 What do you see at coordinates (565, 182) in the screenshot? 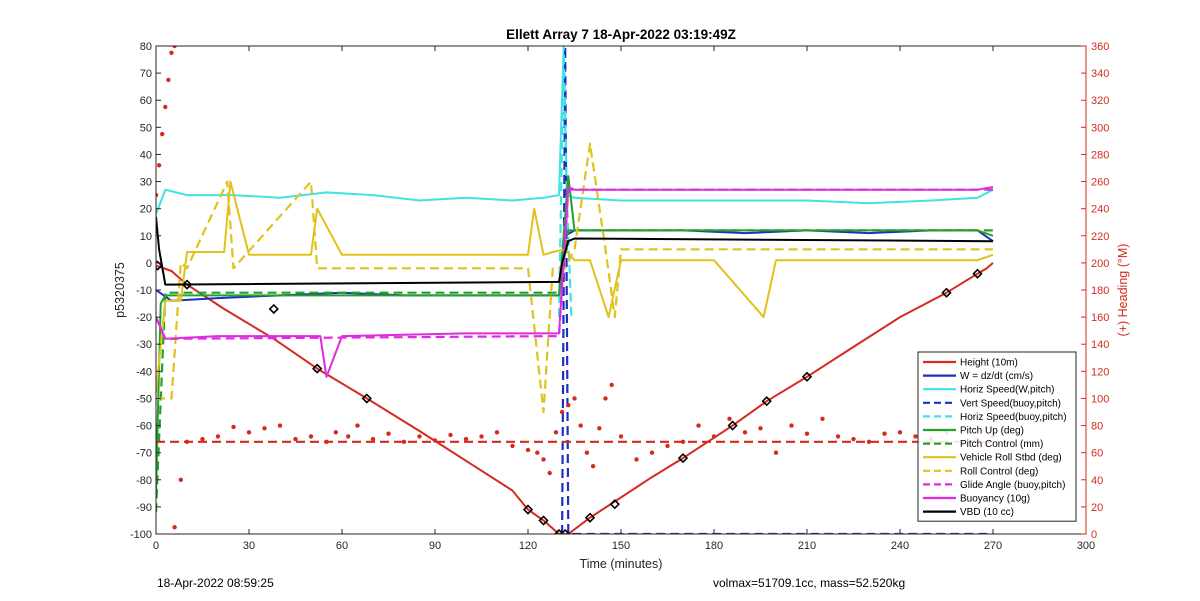
I see `series-horiz-speed-buoy-pitch-line` at bounding box center [565, 182].